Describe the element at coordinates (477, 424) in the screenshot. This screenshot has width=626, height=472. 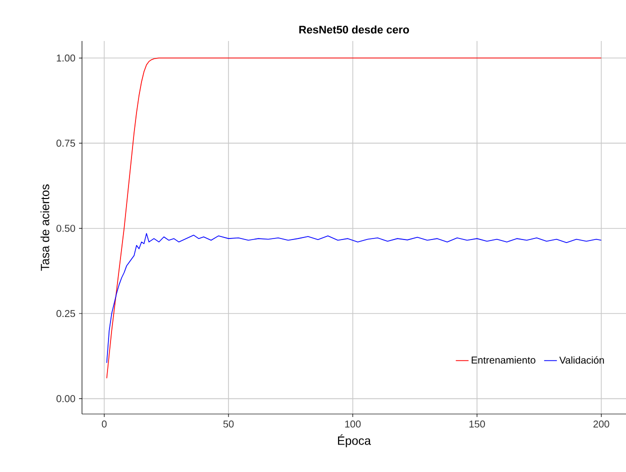
I see `x-tick-label: 150` at that location.